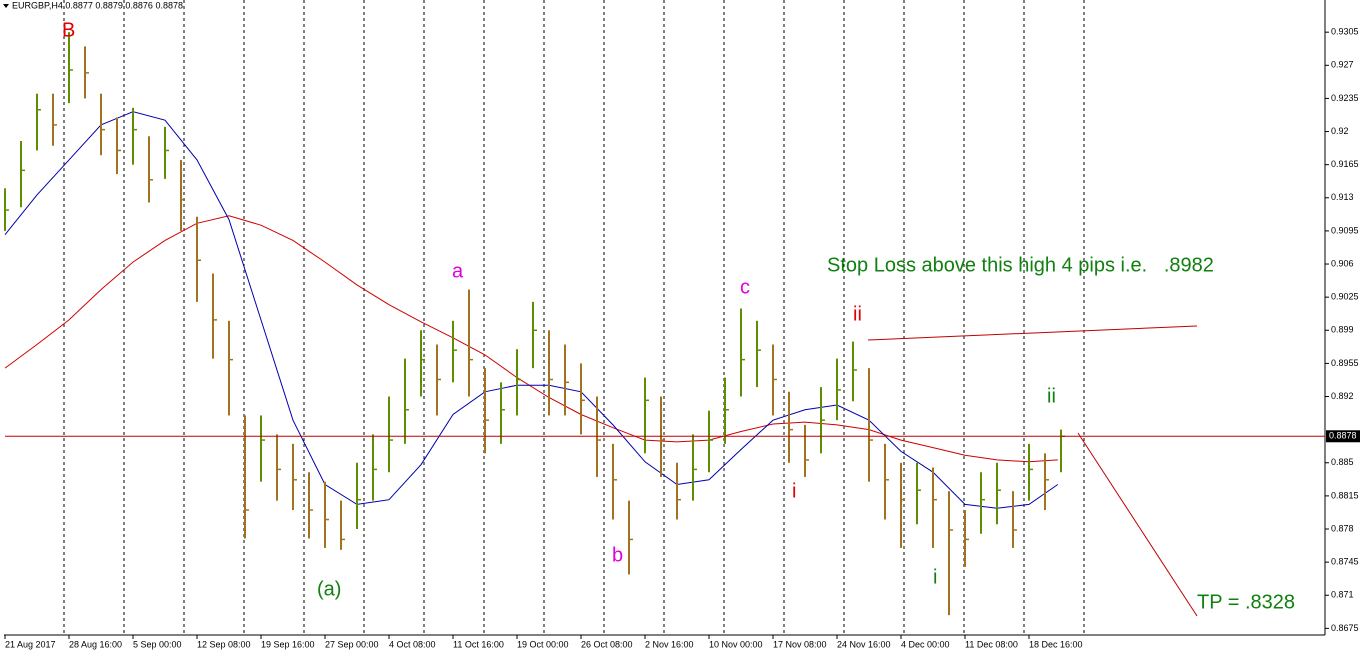  I want to click on y-tick-label: 0.9165, so click(1345, 164).